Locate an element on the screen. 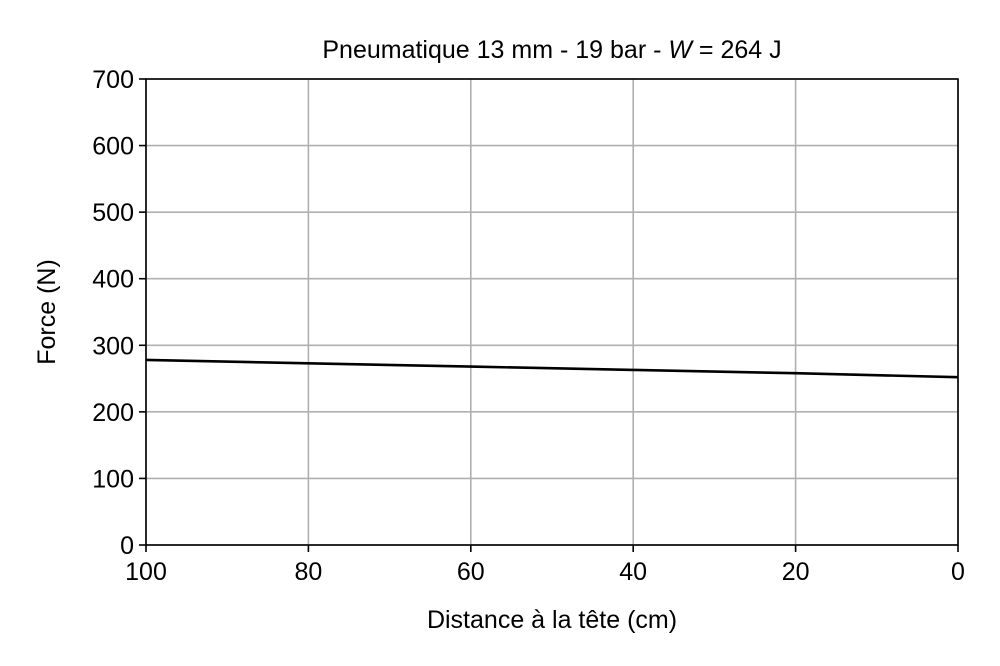 The image size is (1000, 666). x-tick-label: 60 is located at coordinates (471, 572).